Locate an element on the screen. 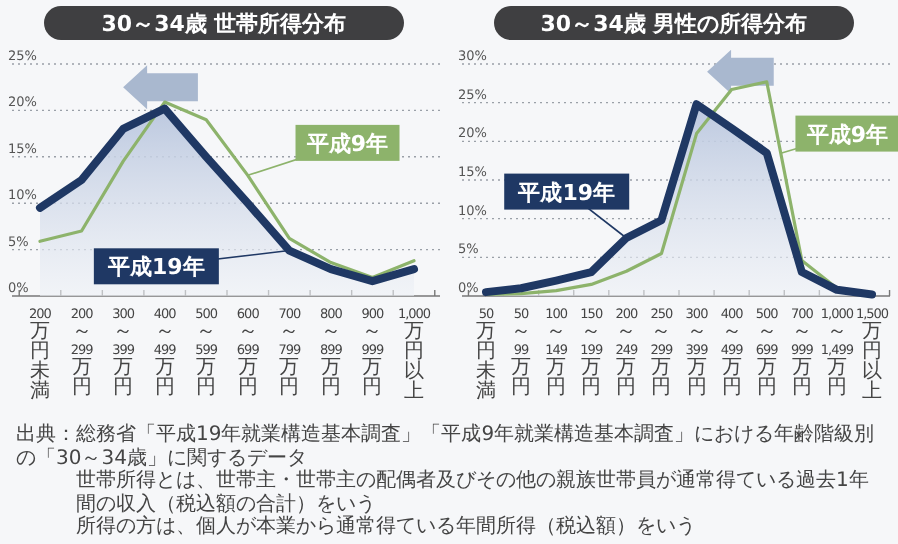 The height and width of the screenshot is (544, 898). text: 所得の方は、個人が本業から通常得ている年間所得（税込額）をいう is located at coordinates (386, 527).